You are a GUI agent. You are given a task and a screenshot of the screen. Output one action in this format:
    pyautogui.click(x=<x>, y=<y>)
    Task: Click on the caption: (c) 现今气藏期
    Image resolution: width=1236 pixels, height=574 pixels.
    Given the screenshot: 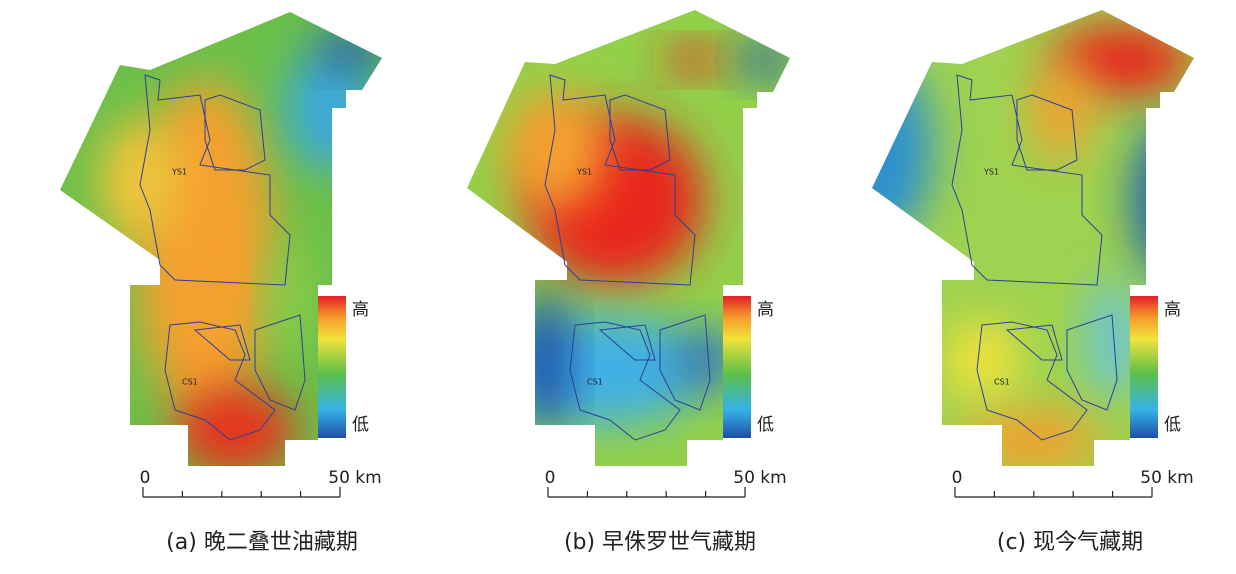 What is the action you would take?
    pyautogui.click(x=1070, y=542)
    